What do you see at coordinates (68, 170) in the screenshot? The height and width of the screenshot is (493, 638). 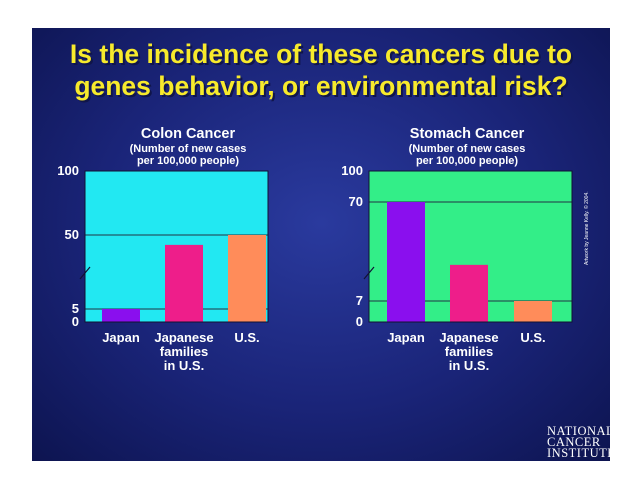 I see `colon-y-tick-label: 100` at bounding box center [68, 170].